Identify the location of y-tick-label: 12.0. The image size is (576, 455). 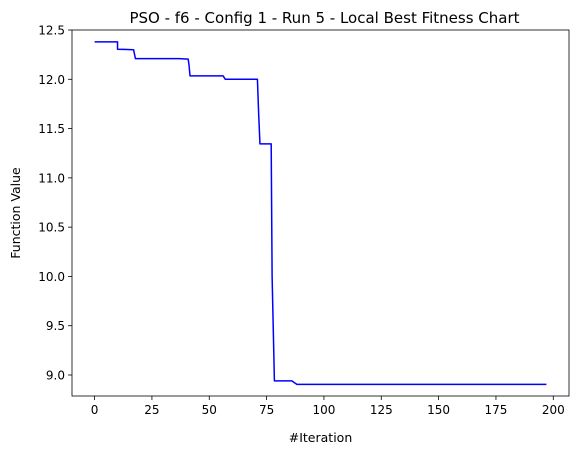
(51, 80).